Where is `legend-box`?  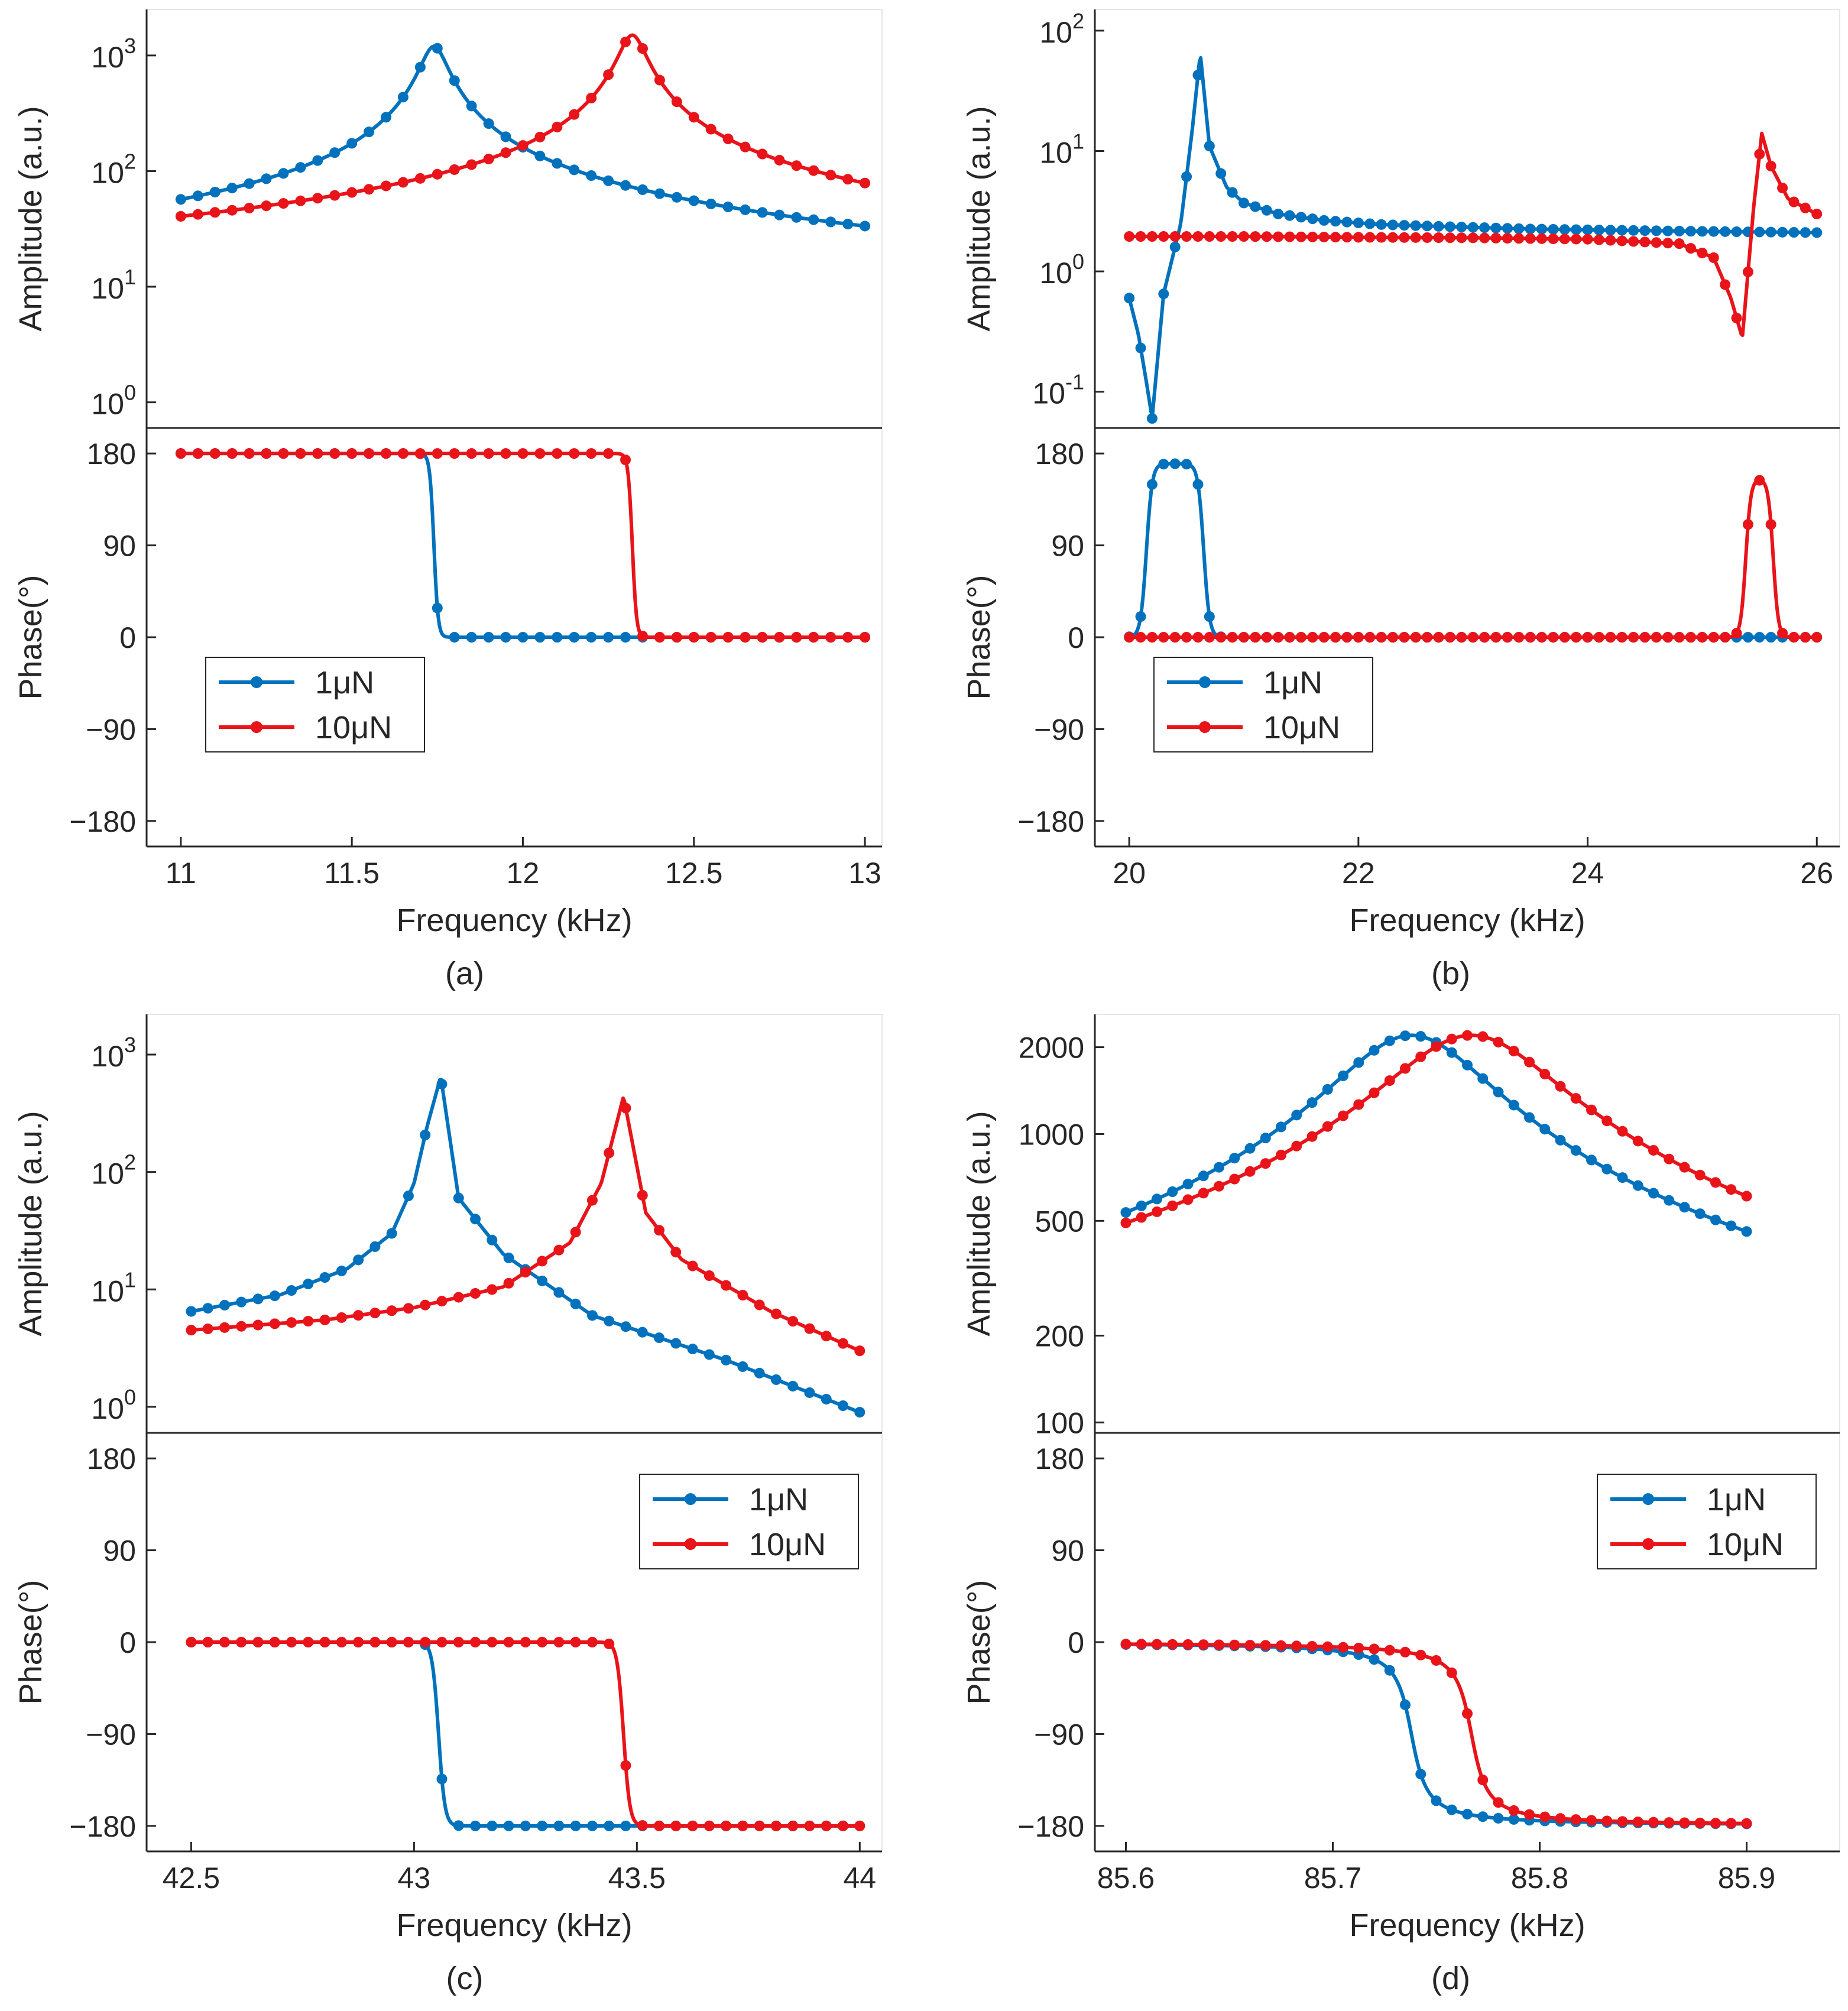
legend-box is located at coordinates (749, 1521).